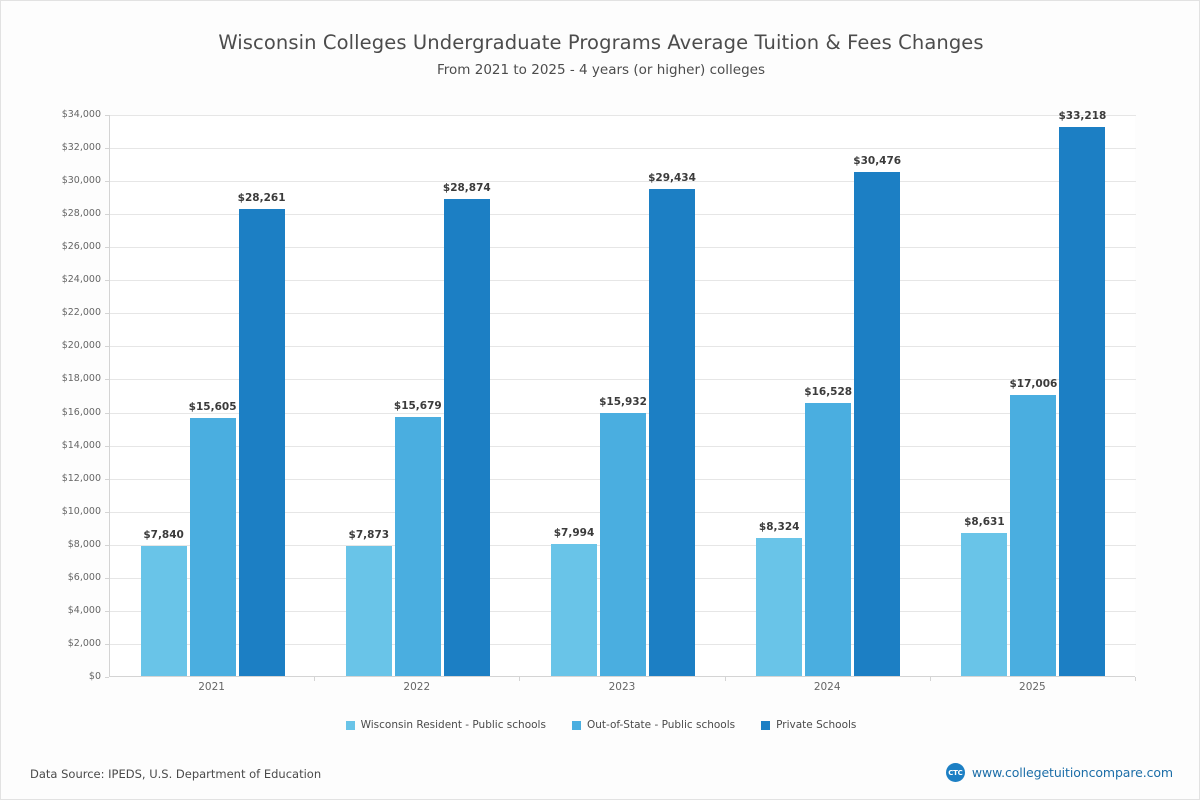 This screenshot has width=1200, height=800. I want to click on bar-value-label: $8,631, so click(984, 522).